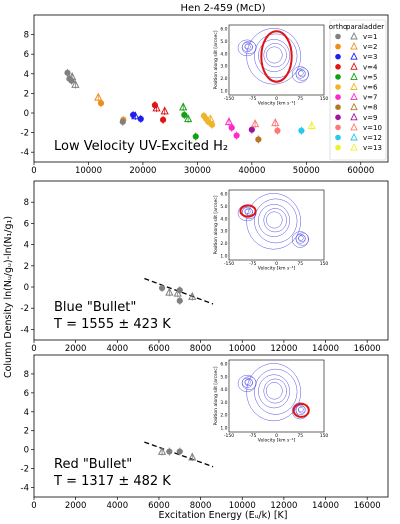  What do you see at coordinates (223, 244) in the screenshot?
I see `inset-y-tick-label: 2.0` at bounding box center [223, 244].